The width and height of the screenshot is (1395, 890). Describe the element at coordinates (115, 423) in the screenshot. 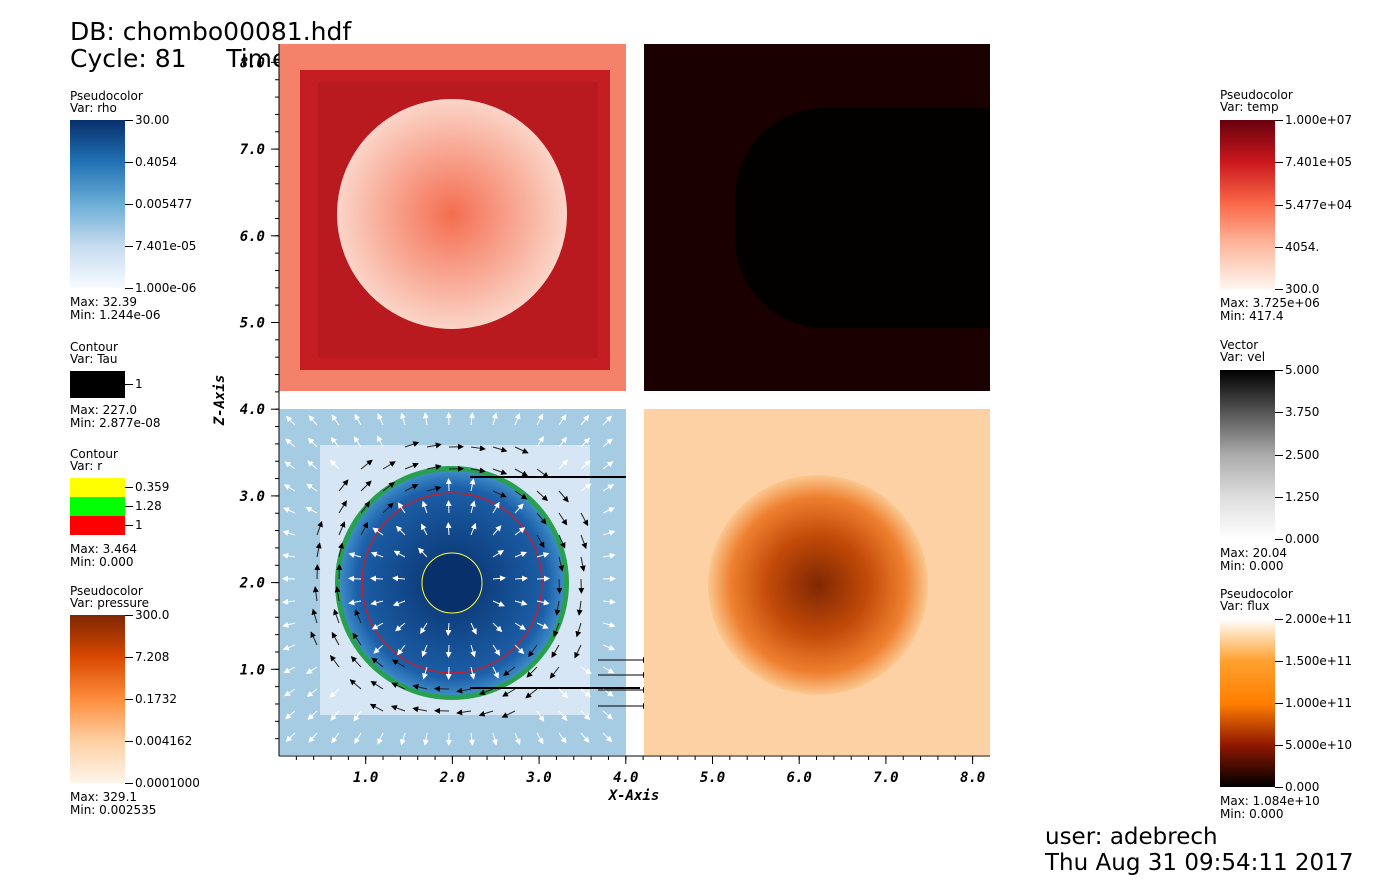

I see `legend-min: Min: 2.877e-08` at that location.